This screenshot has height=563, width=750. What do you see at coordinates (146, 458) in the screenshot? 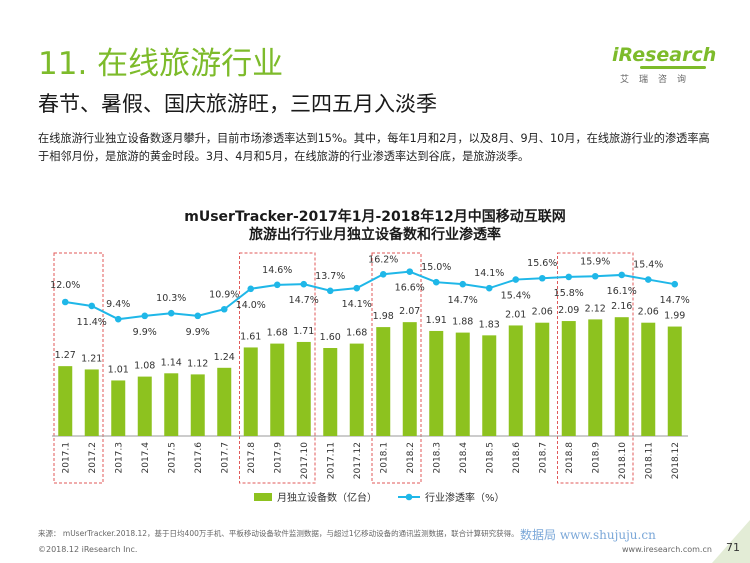
I see `x-tick-label: 2017.4` at bounding box center [146, 458].